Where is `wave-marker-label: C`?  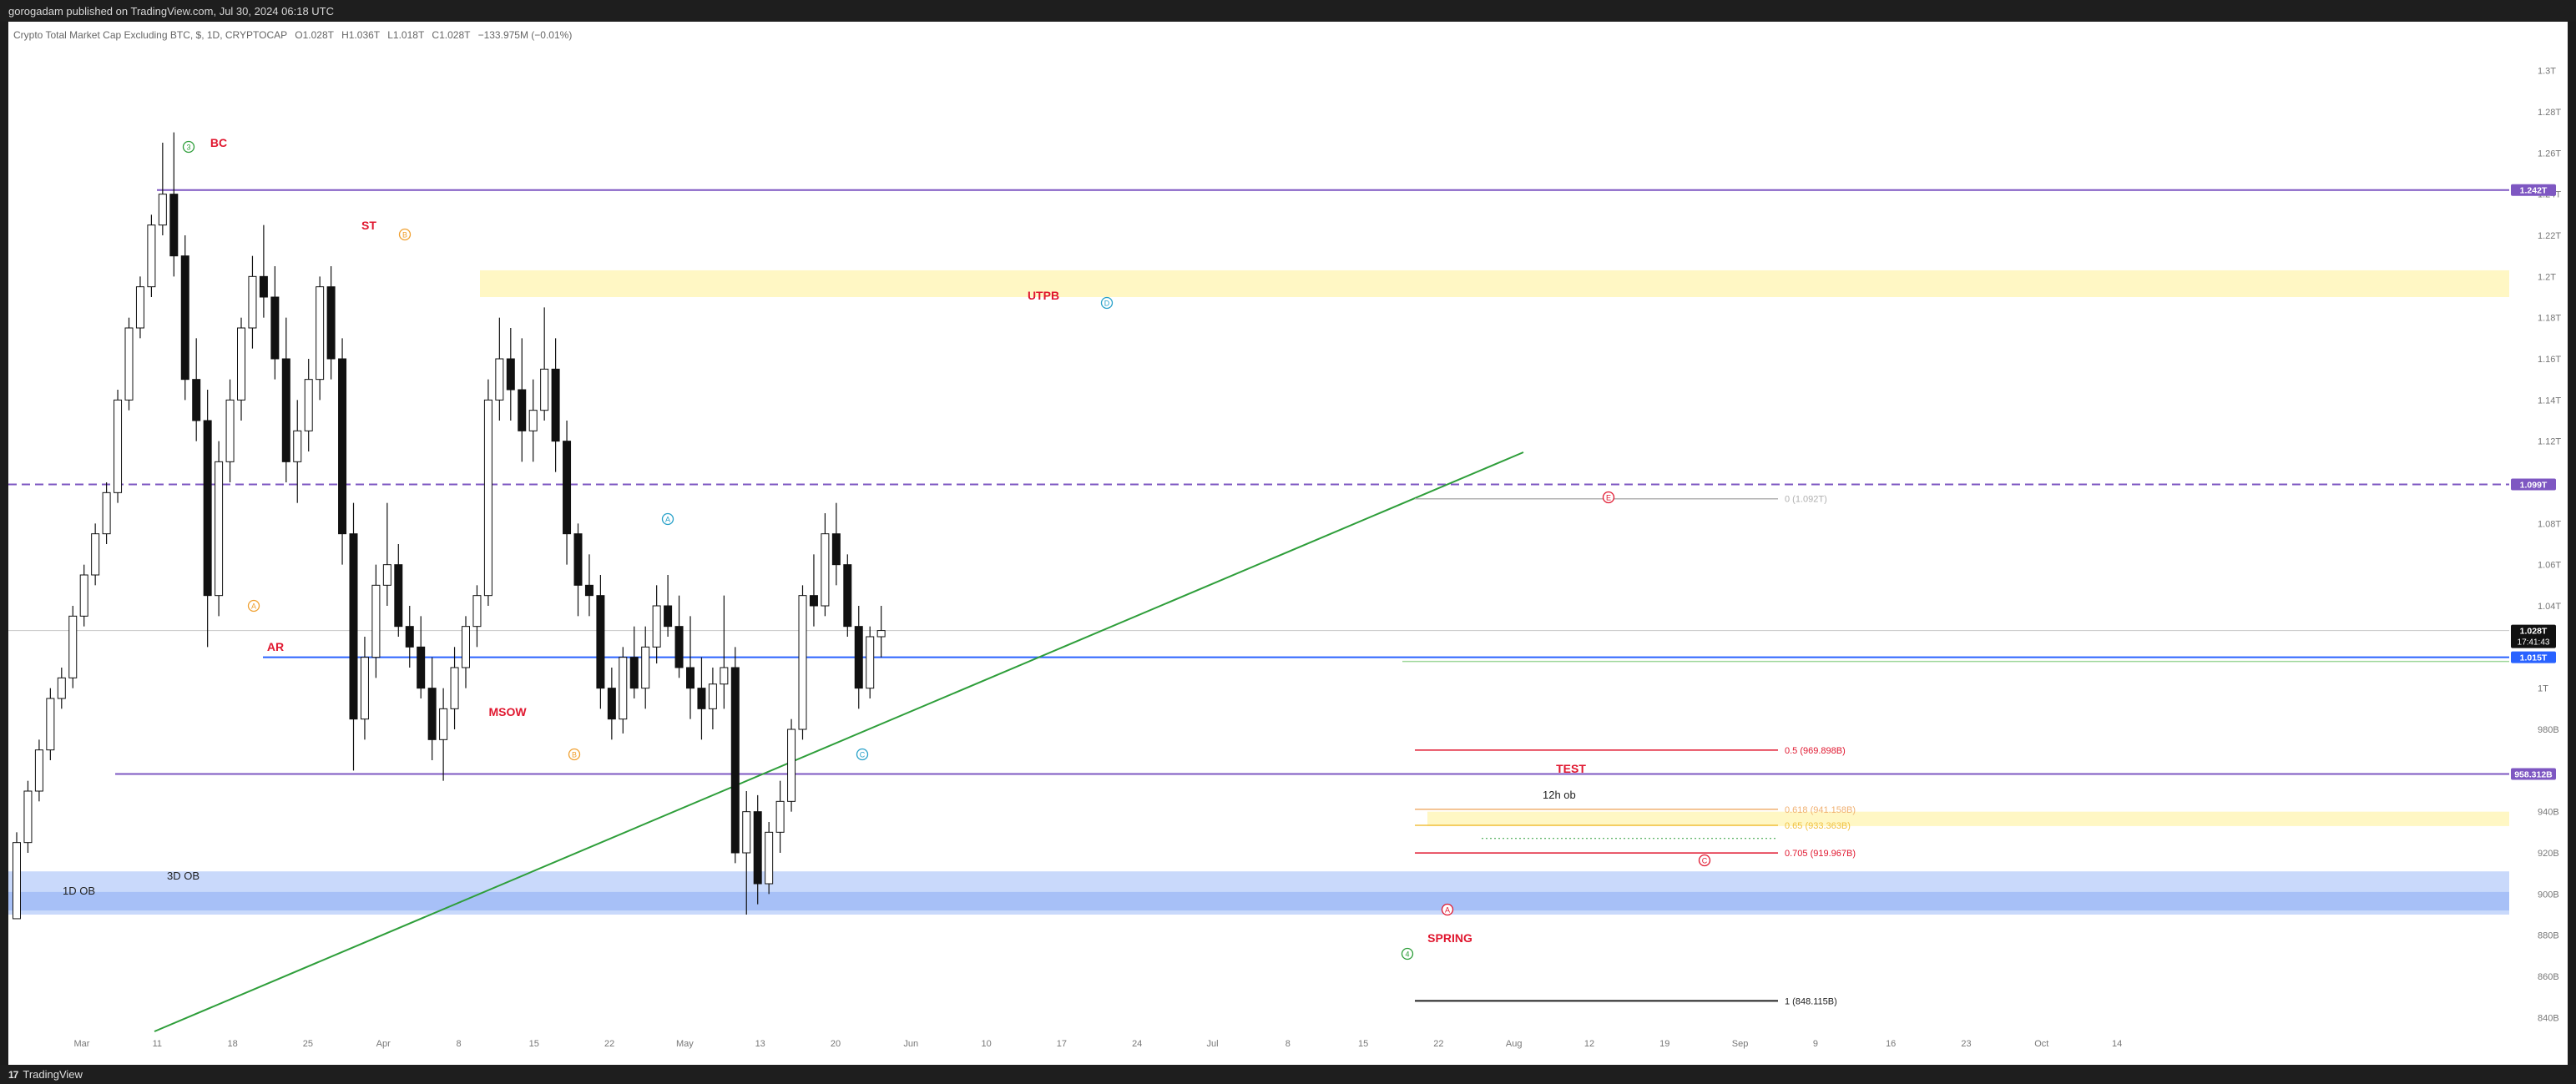
wave-marker-label: C is located at coordinates (1705, 861).